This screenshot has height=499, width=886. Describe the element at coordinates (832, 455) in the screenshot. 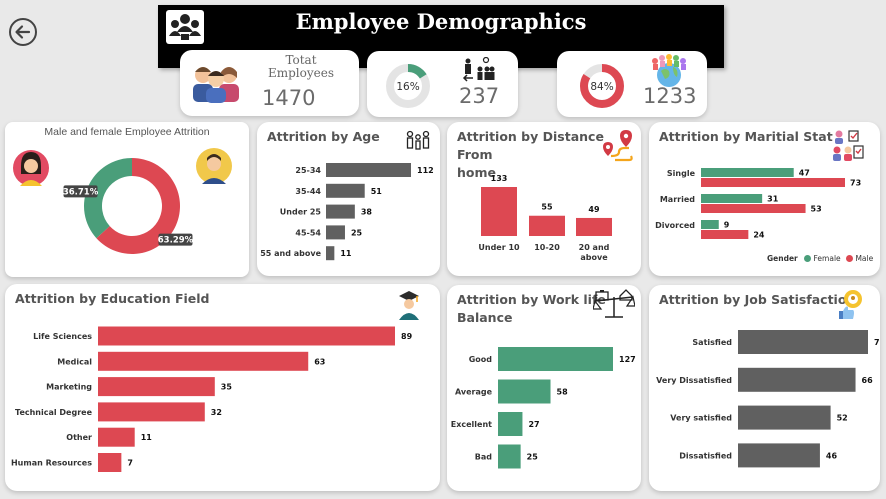

I see `value-label-dissatisfied: 46` at that location.